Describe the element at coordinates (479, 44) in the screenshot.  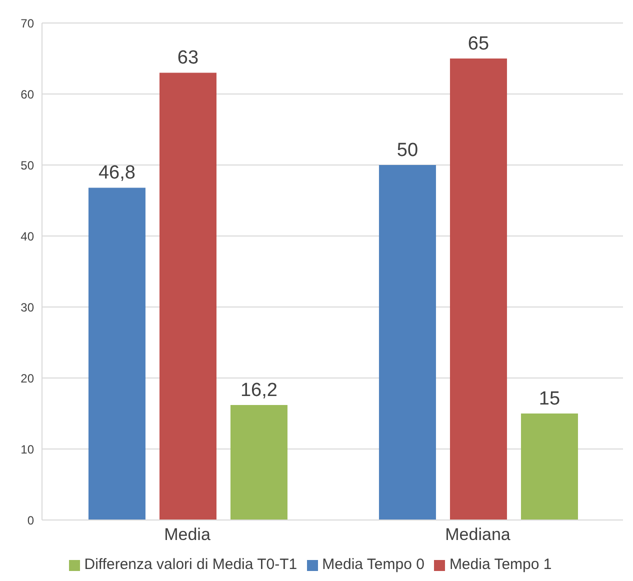
I see `data-label: 65` at that location.